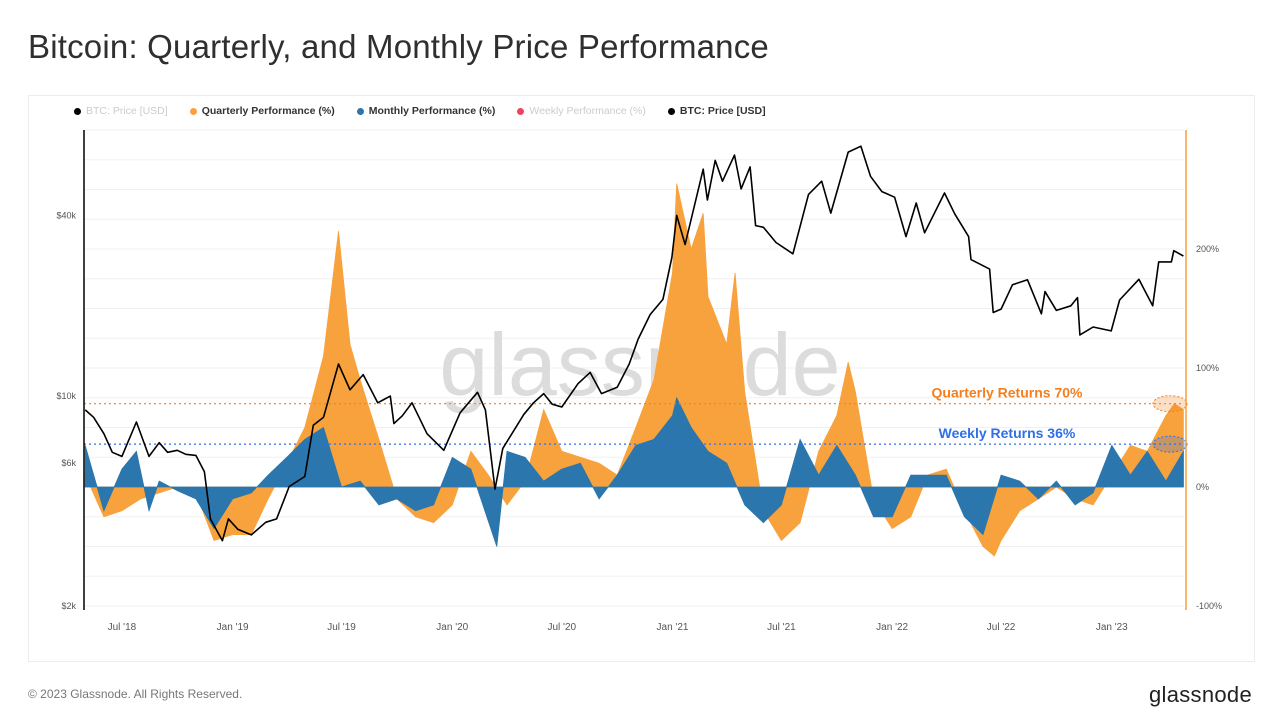 Image resolution: width=1280 pixels, height=720 pixels. Describe the element at coordinates (135, 694) in the screenshot. I see `copyright-footer: © 2023 Glassnode. All Rights Reserved.` at that location.